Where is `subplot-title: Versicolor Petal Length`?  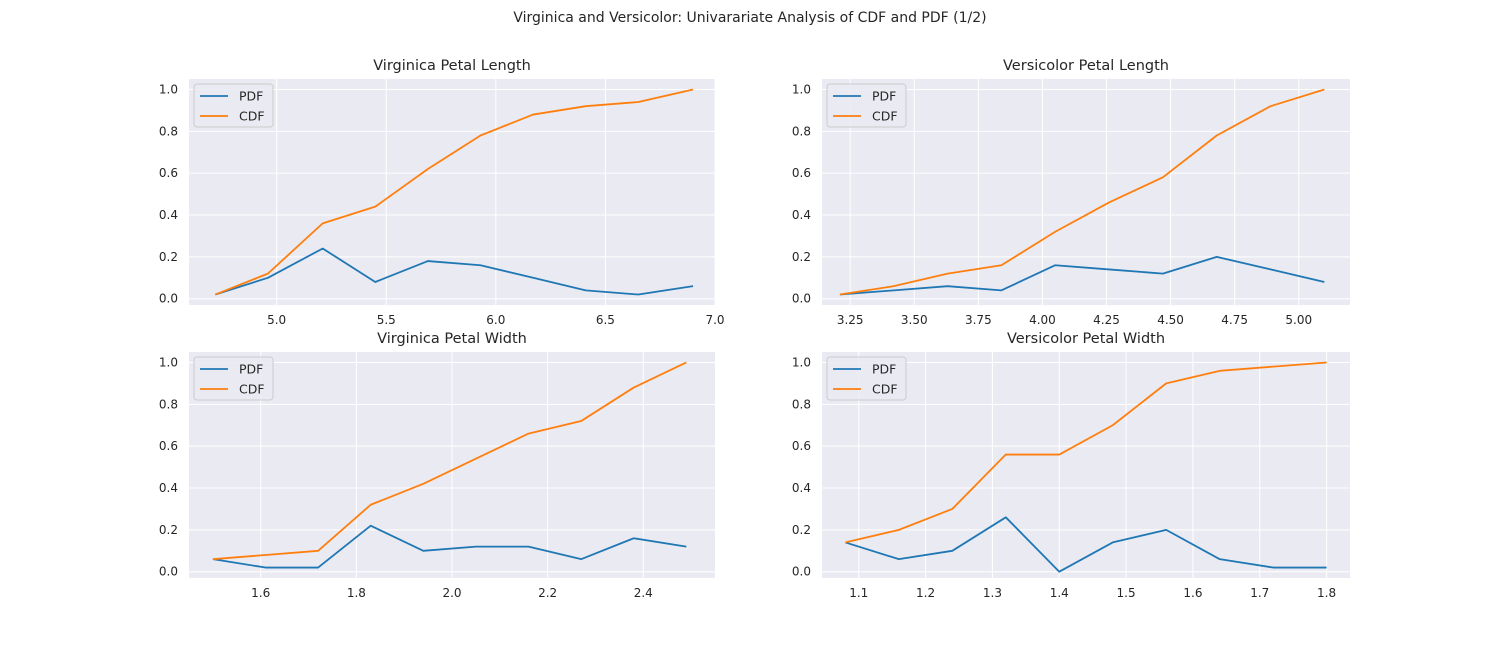 subplot-title: Versicolor Petal Length is located at coordinates (1086, 66).